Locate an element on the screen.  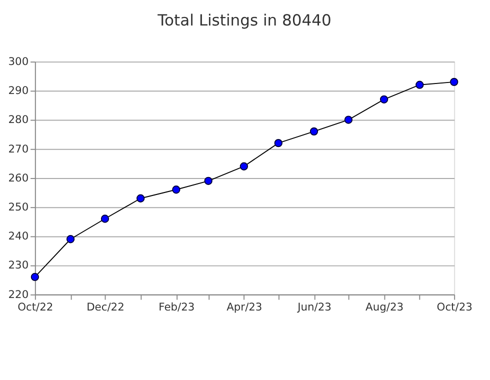
y-tick-label: 230 is located at coordinates (18, 265).